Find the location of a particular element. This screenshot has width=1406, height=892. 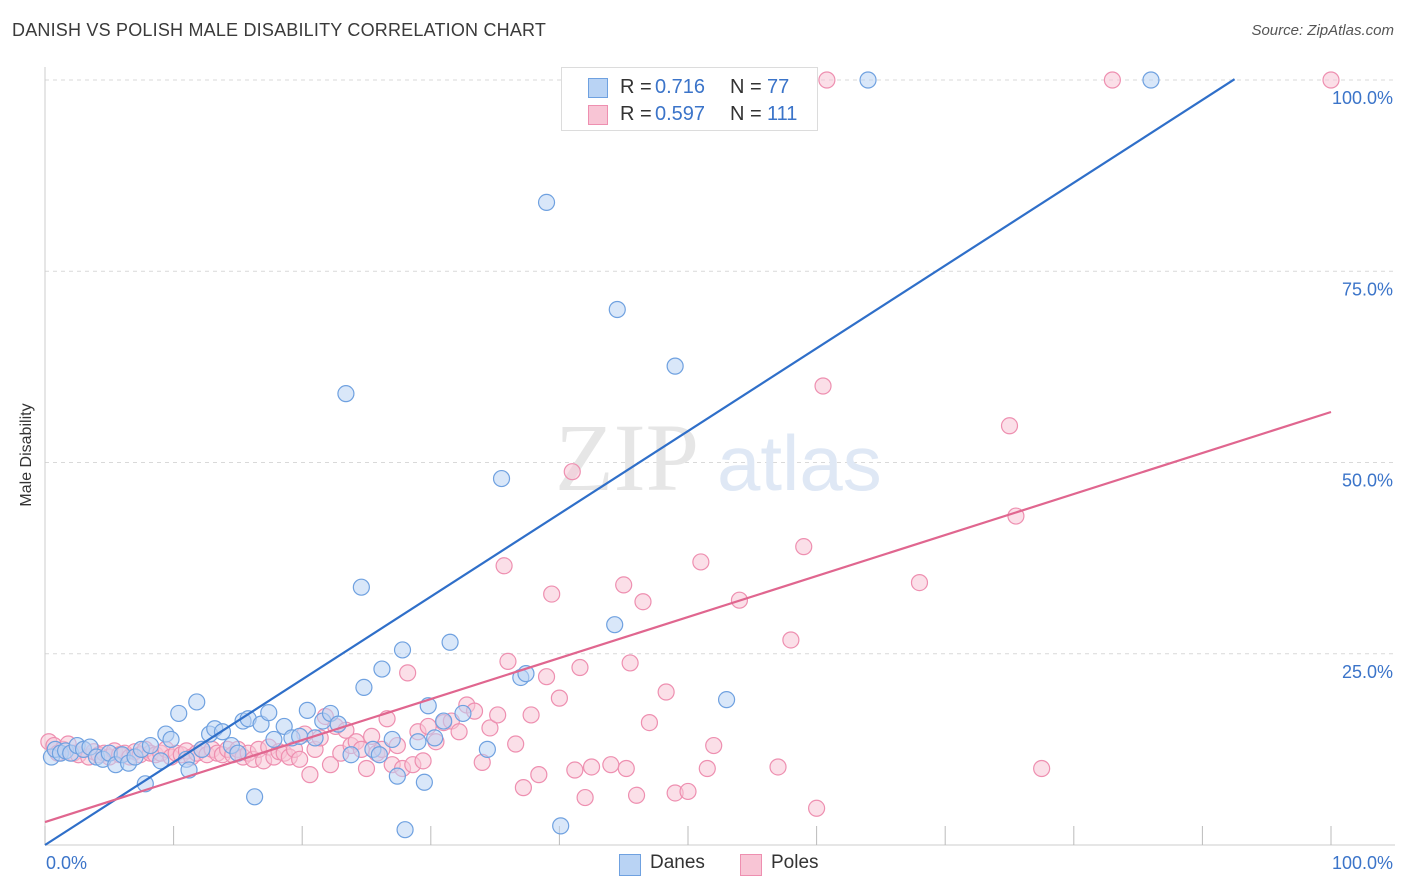

x-tick-label: 0.0% is located at coordinates (66, 863).